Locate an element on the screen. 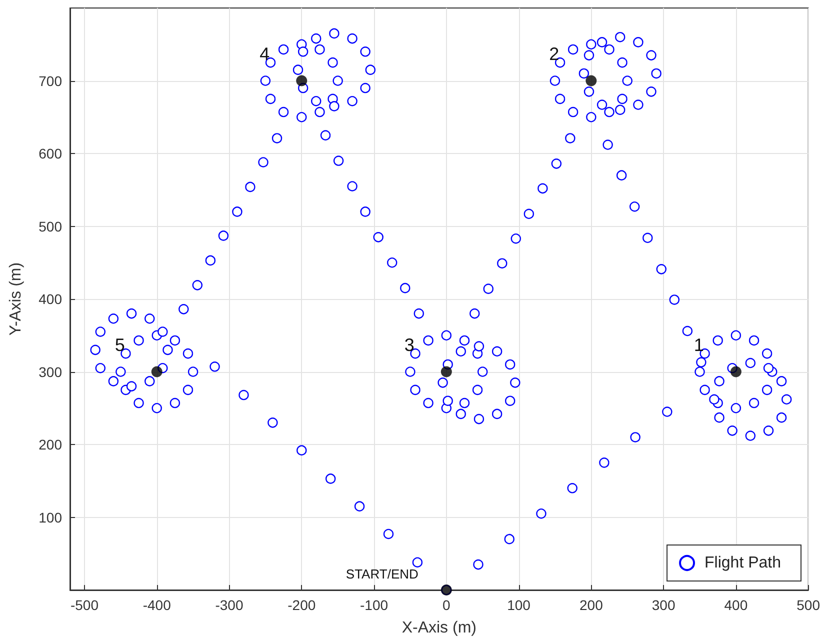  y-tick-label: 300 is located at coordinates (50, 372).